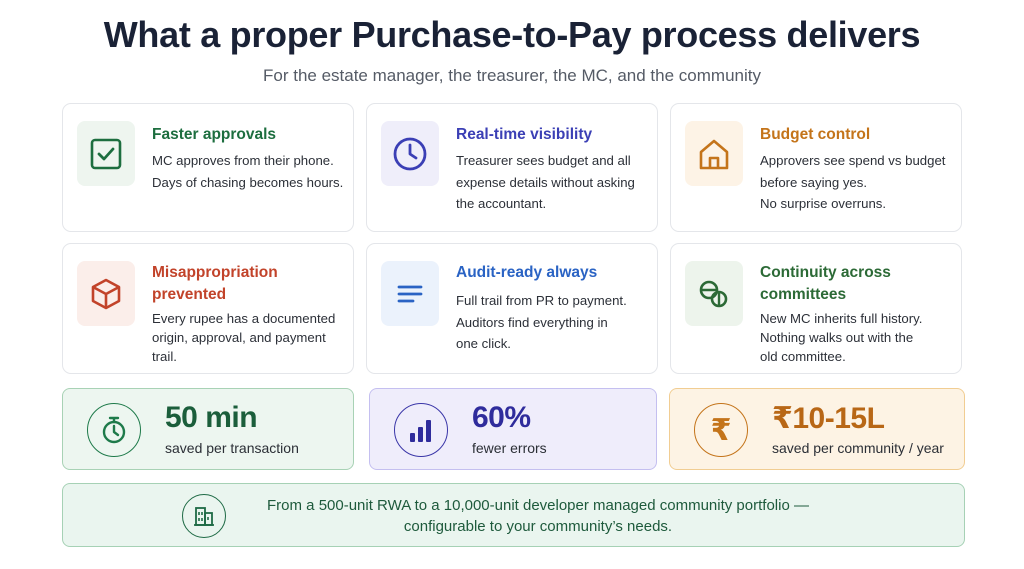 Image resolution: width=1024 pixels, height=569 pixels. Describe the element at coordinates (543, 160) in the screenshot. I see `card-line: Treasurer sees budget and all` at that location.